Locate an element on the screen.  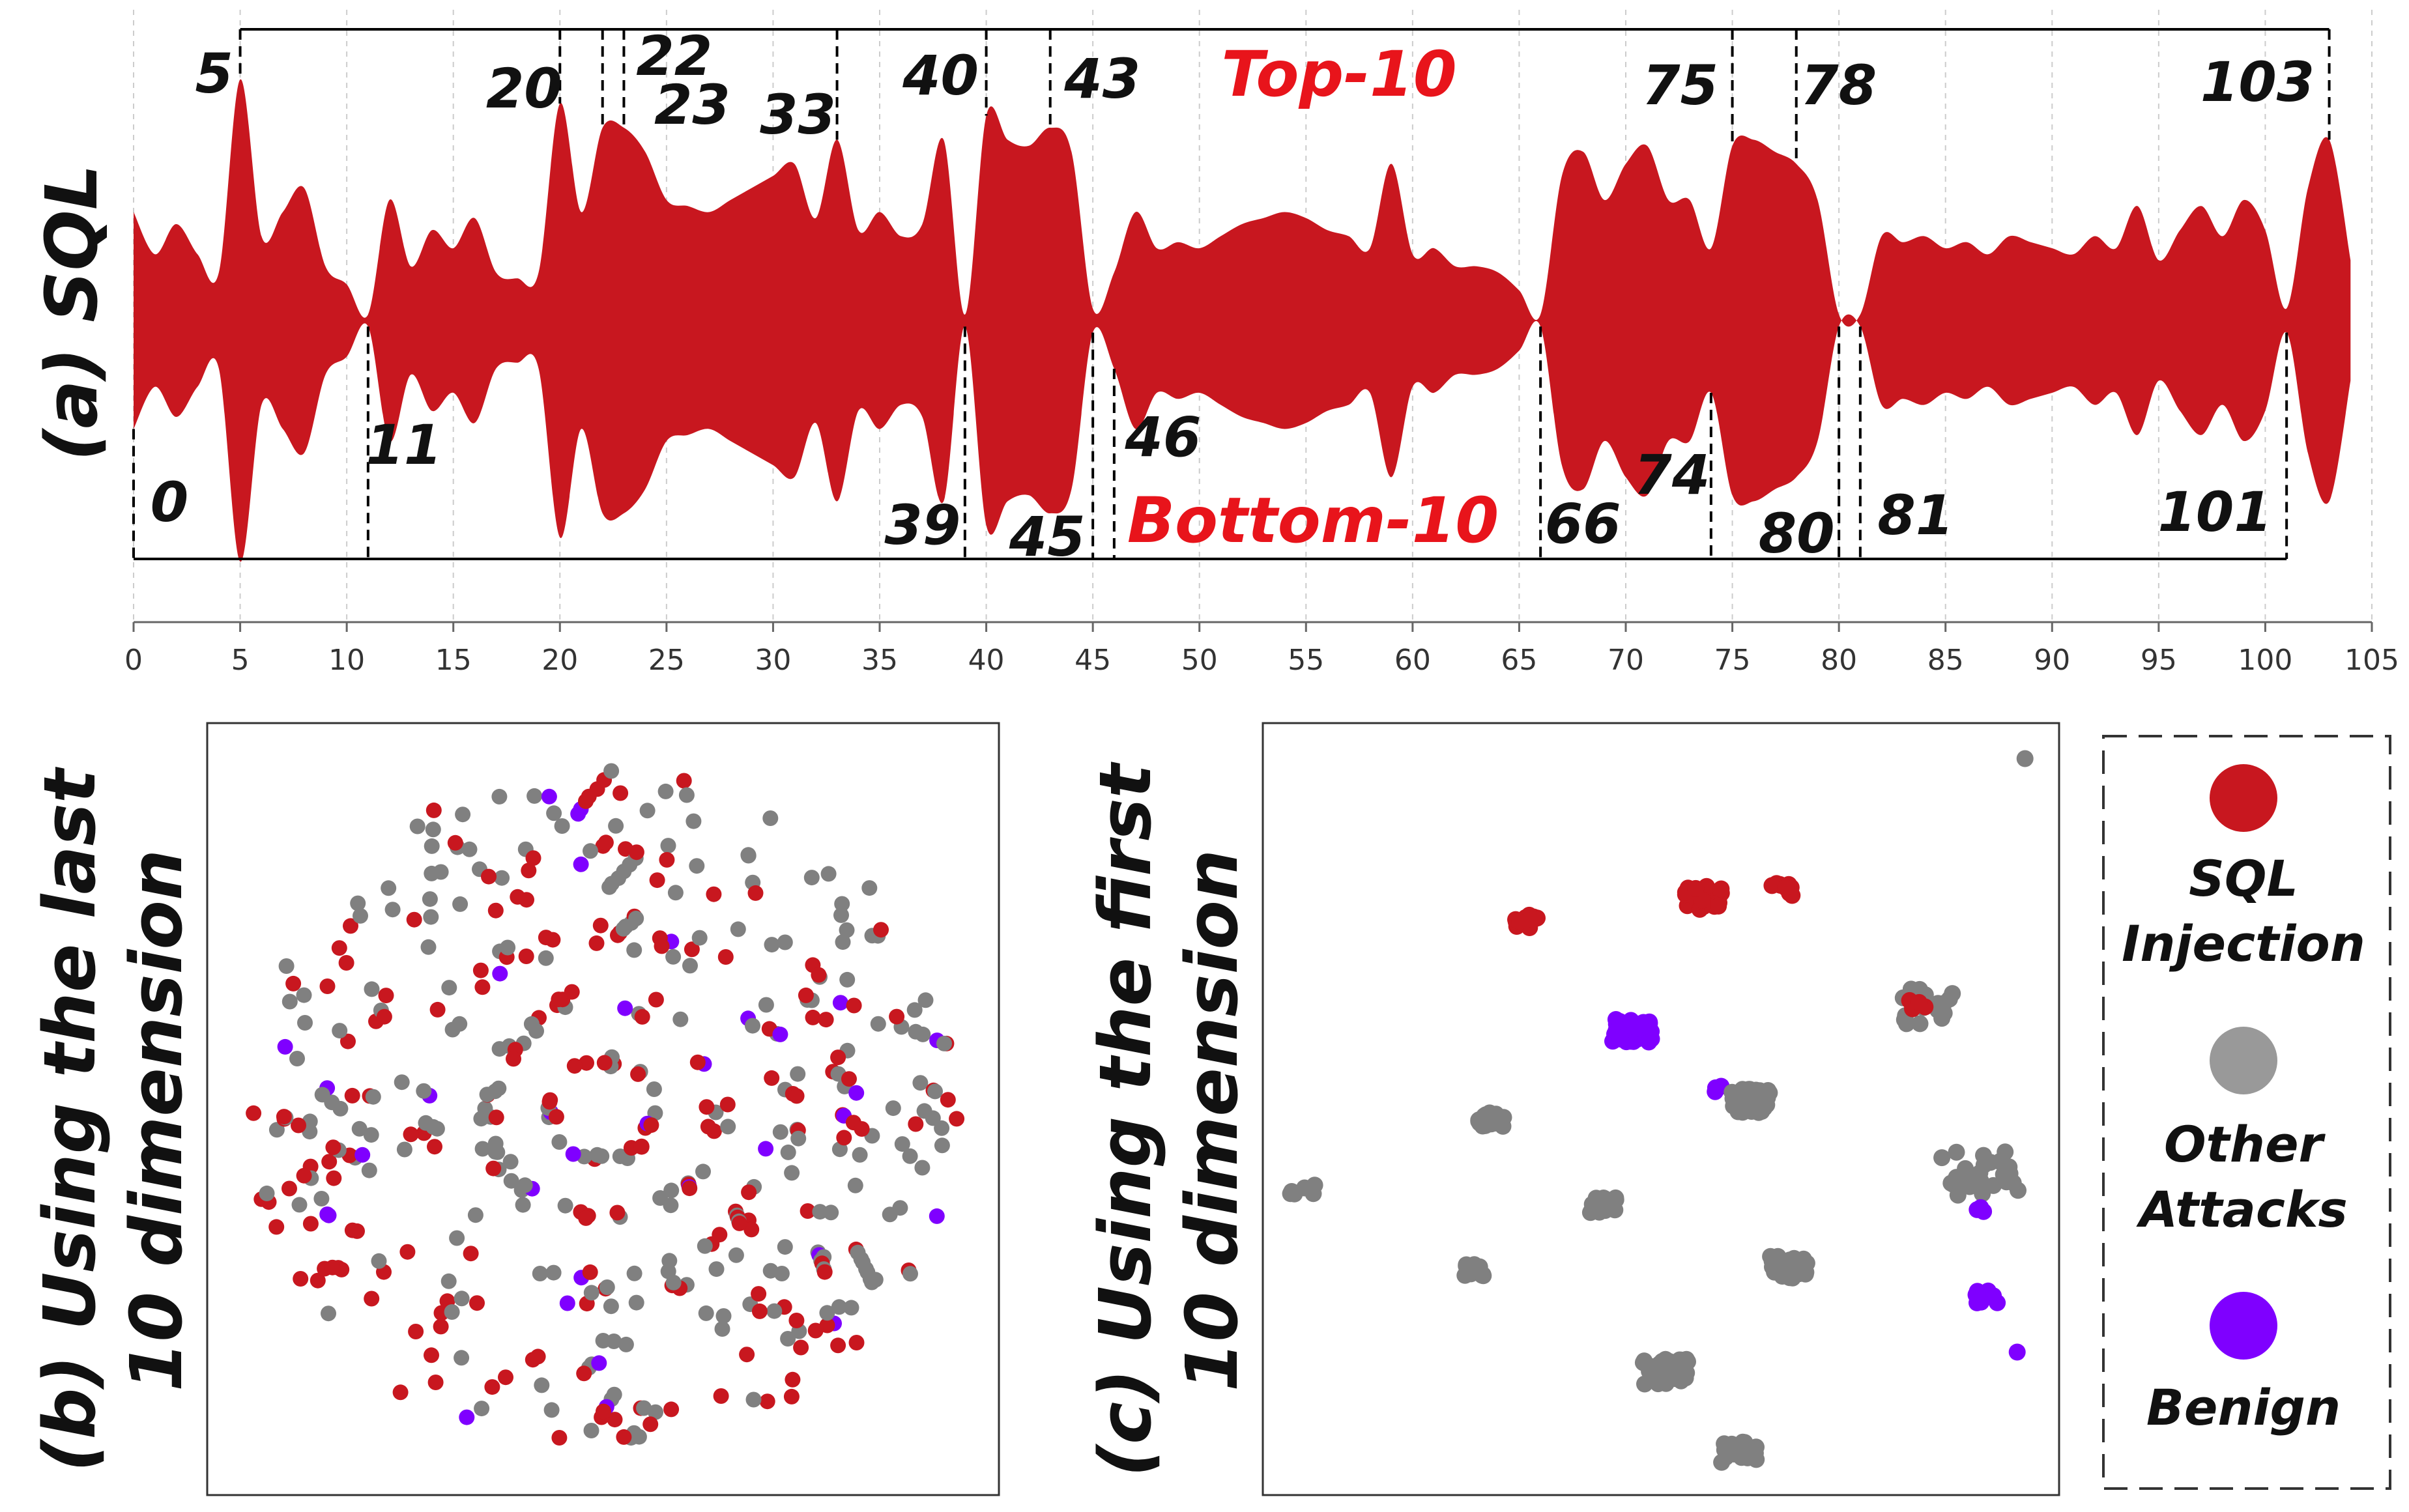
a-x-tick-label: 75 is located at coordinates (1732, 660).